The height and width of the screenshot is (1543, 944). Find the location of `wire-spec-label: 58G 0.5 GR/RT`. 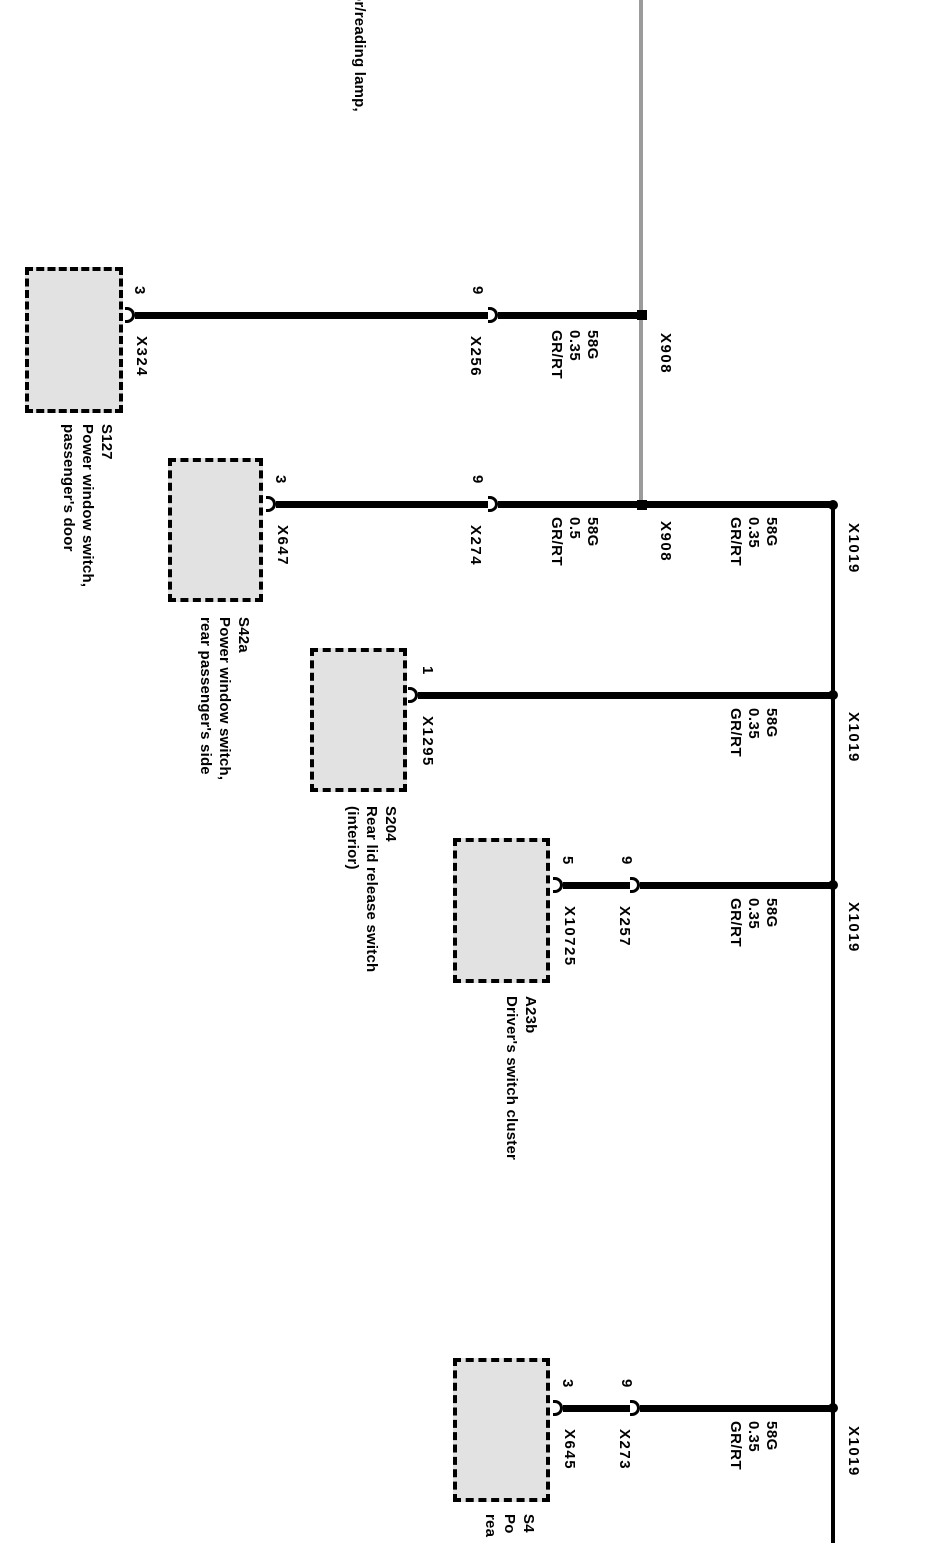

wire-spec-label: 58G 0.5 GR/RT is located at coordinates (574, 541).